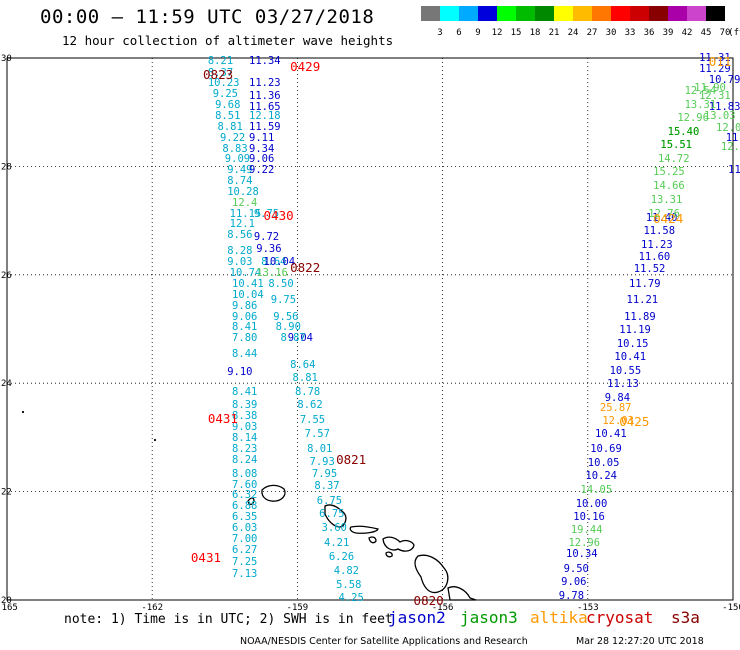 This screenshot has height=650, width=740. Describe the element at coordinates (305, 267) in the screenshot. I see `pass-time-label: 0822` at that location.